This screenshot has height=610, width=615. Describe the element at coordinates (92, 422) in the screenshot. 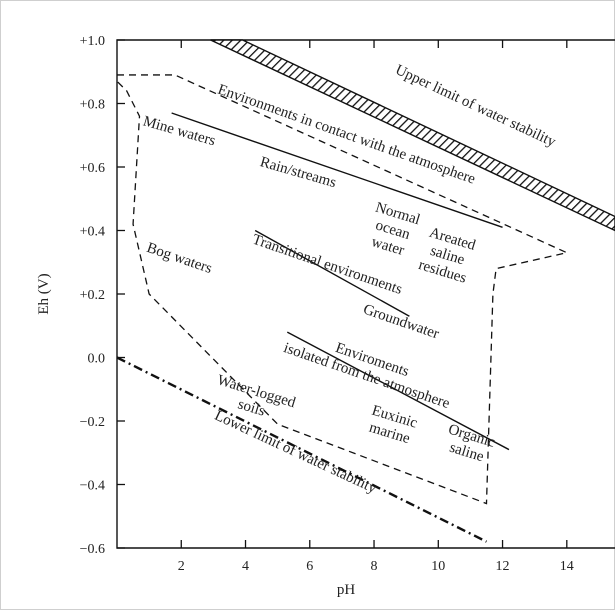

I see `y-tick-label: −0.2` at that location.